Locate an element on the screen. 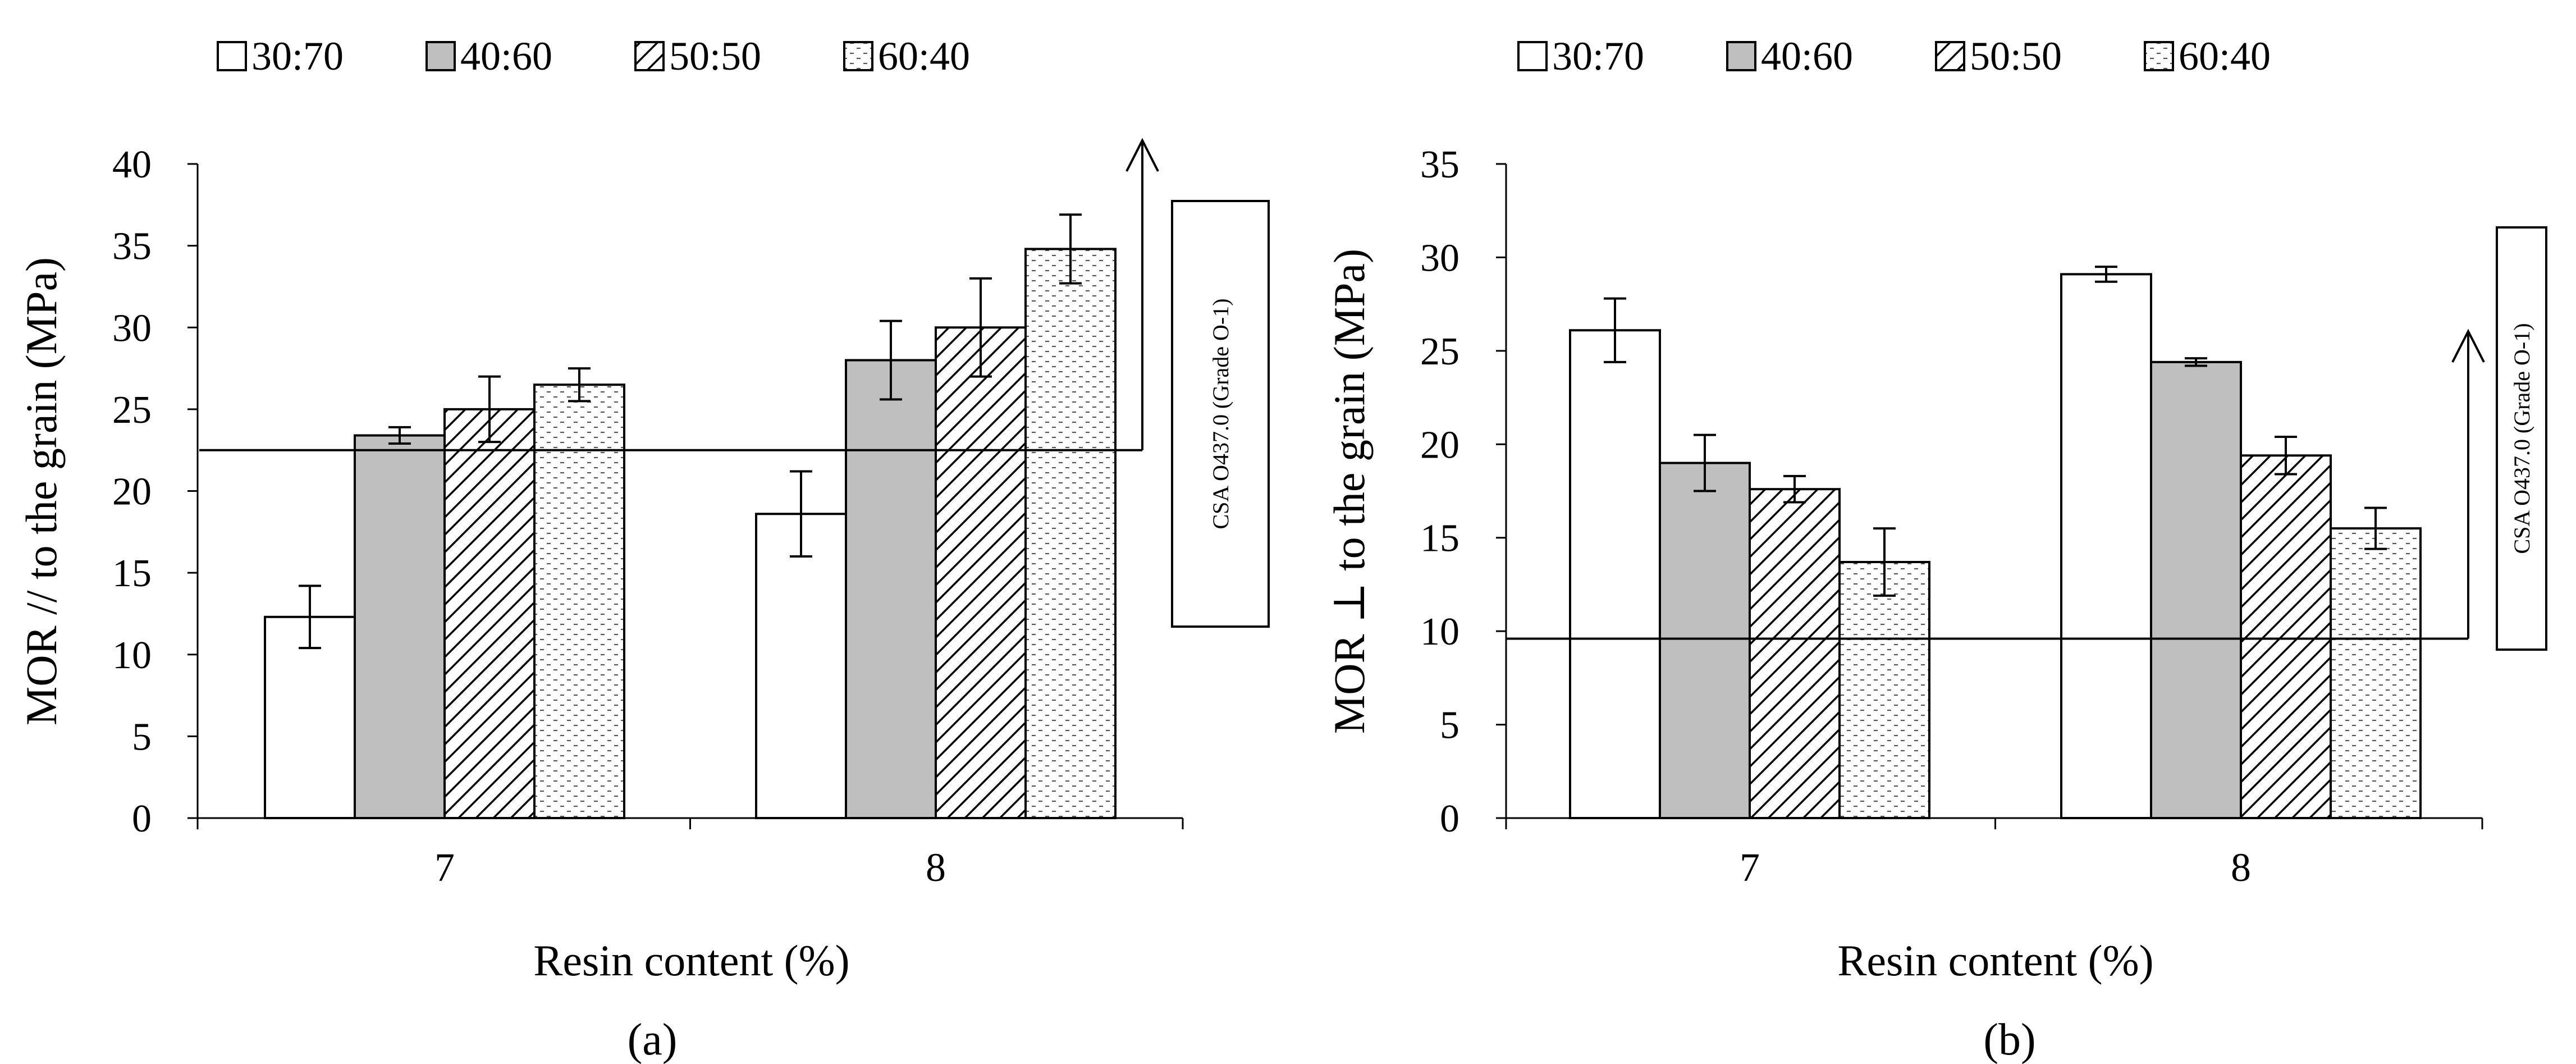  panel-b-x-tick-label: 7 is located at coordinates (1750, 867).